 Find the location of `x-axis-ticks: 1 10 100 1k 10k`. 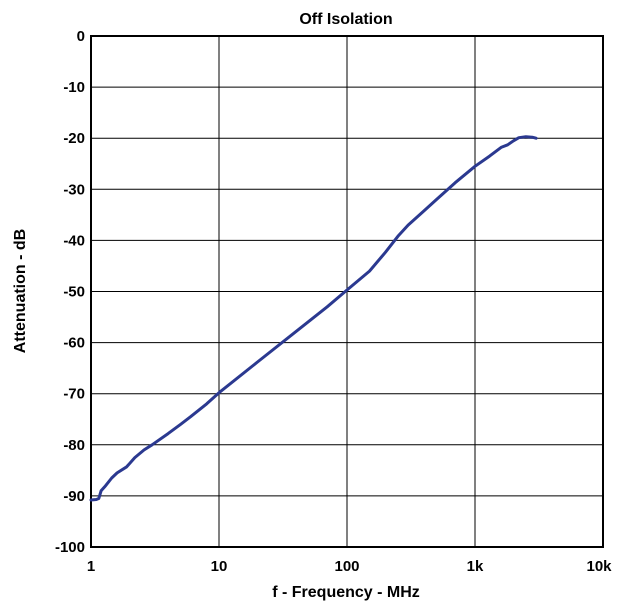

x-axis-ticks: 1 10 100 1k 10k is located at coordinates (349, 566).